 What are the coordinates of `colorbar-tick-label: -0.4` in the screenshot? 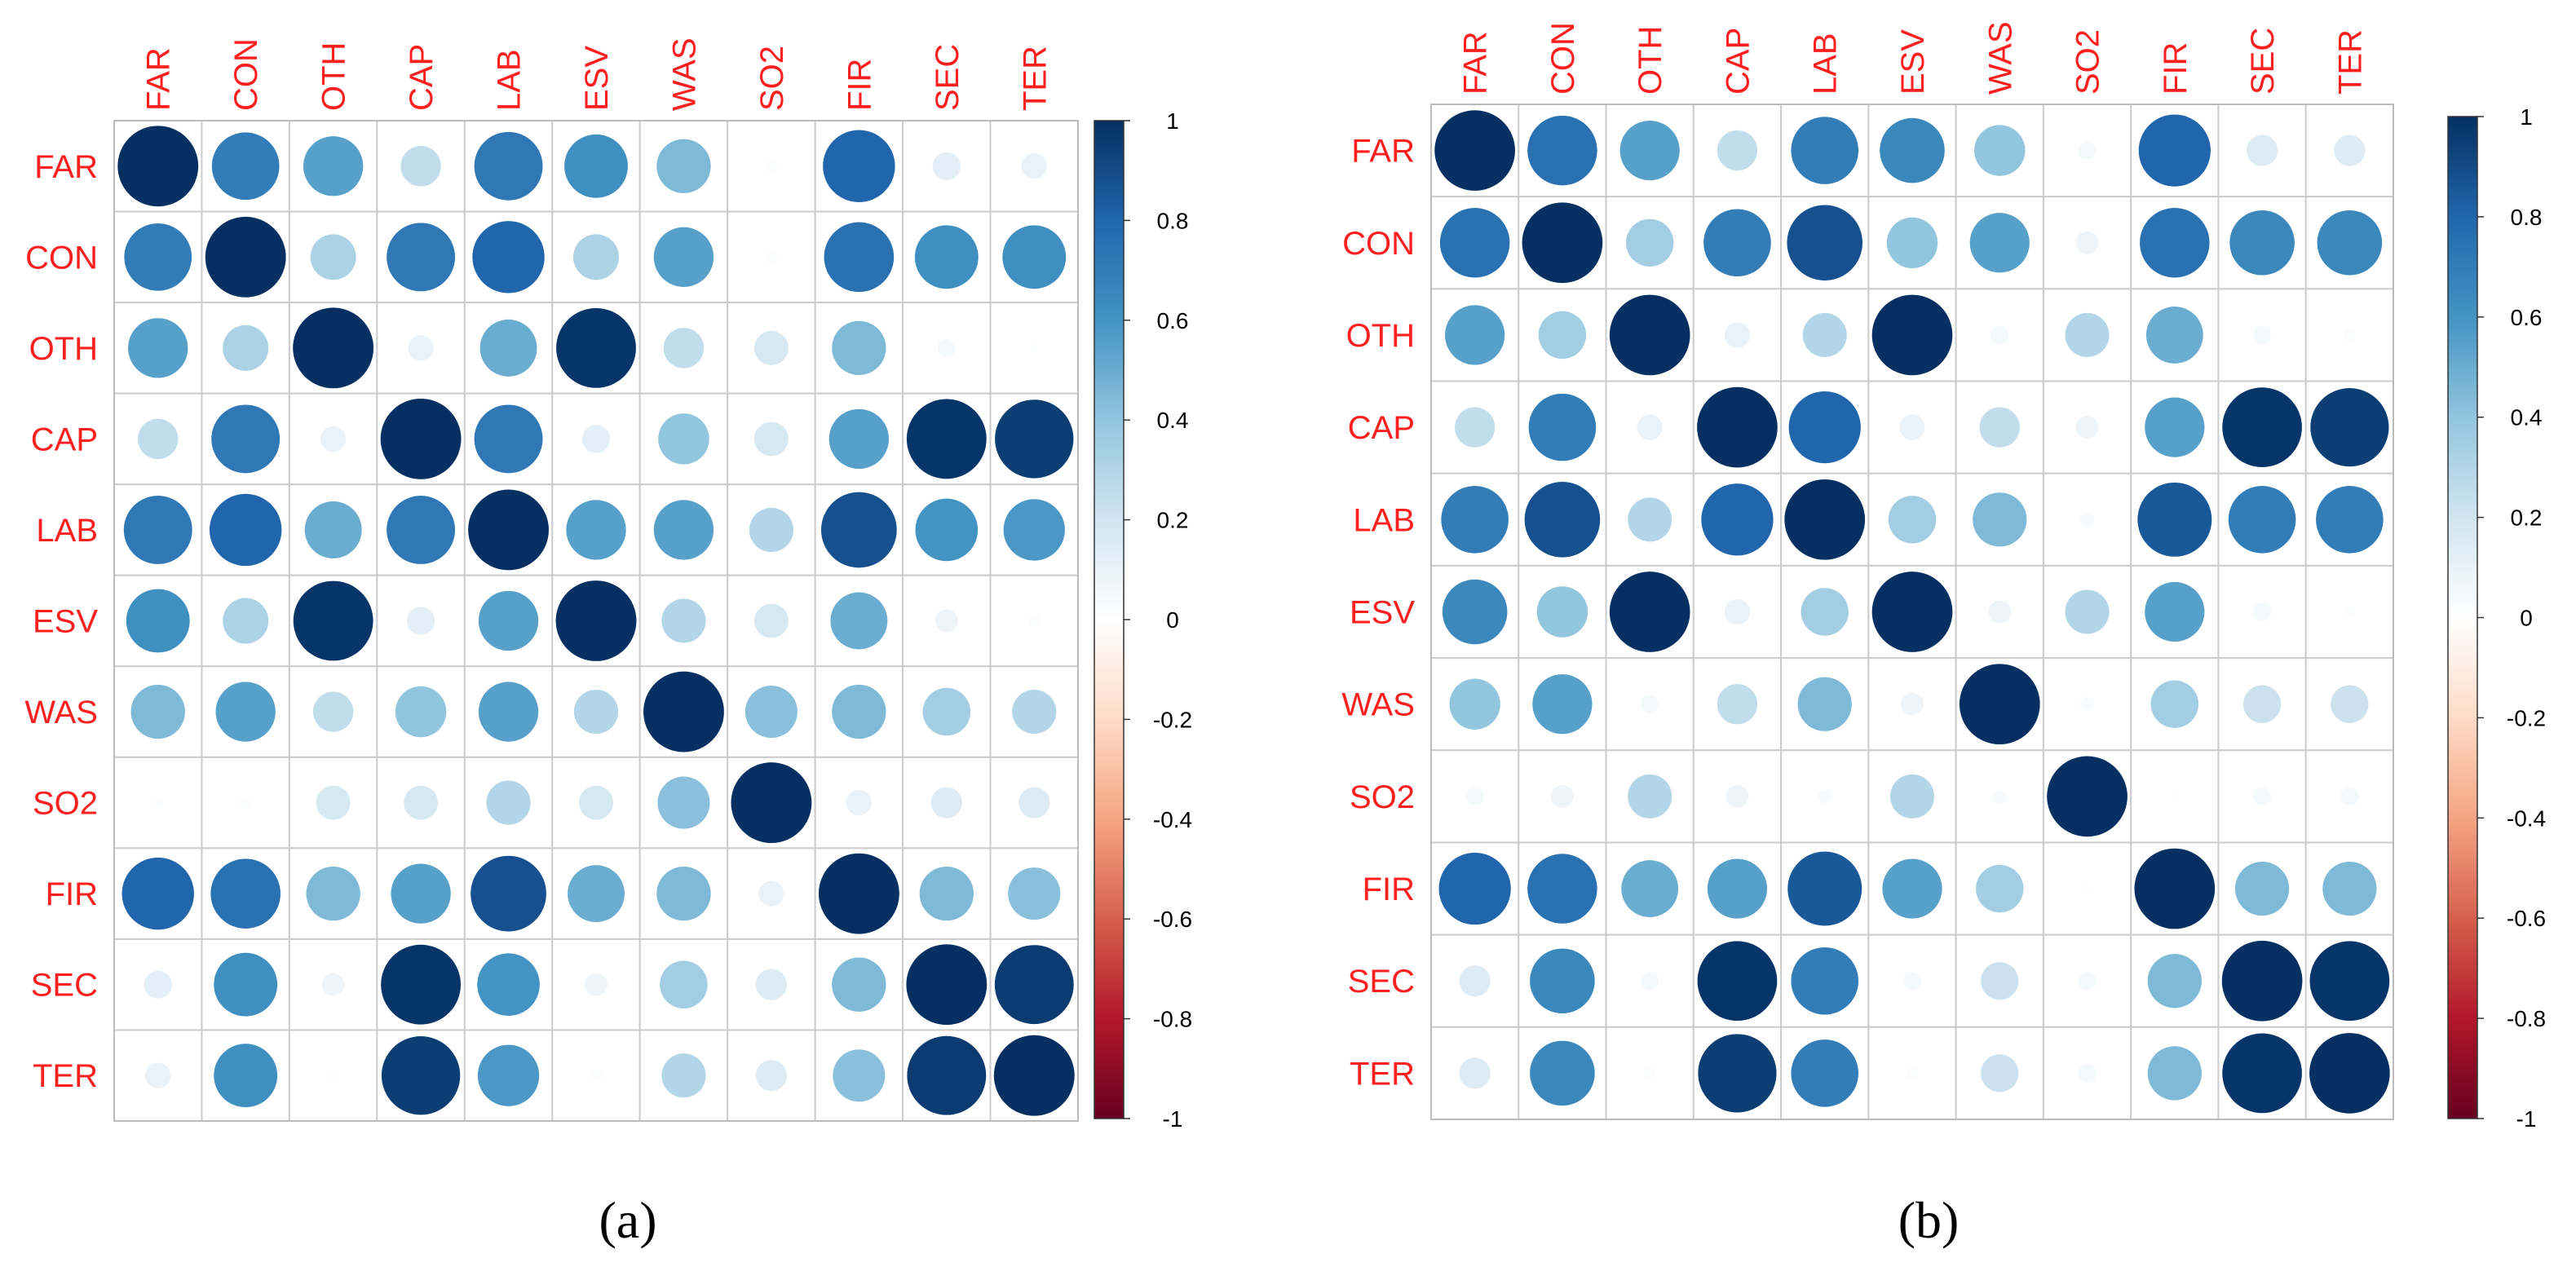 It's located at (1172, 819).